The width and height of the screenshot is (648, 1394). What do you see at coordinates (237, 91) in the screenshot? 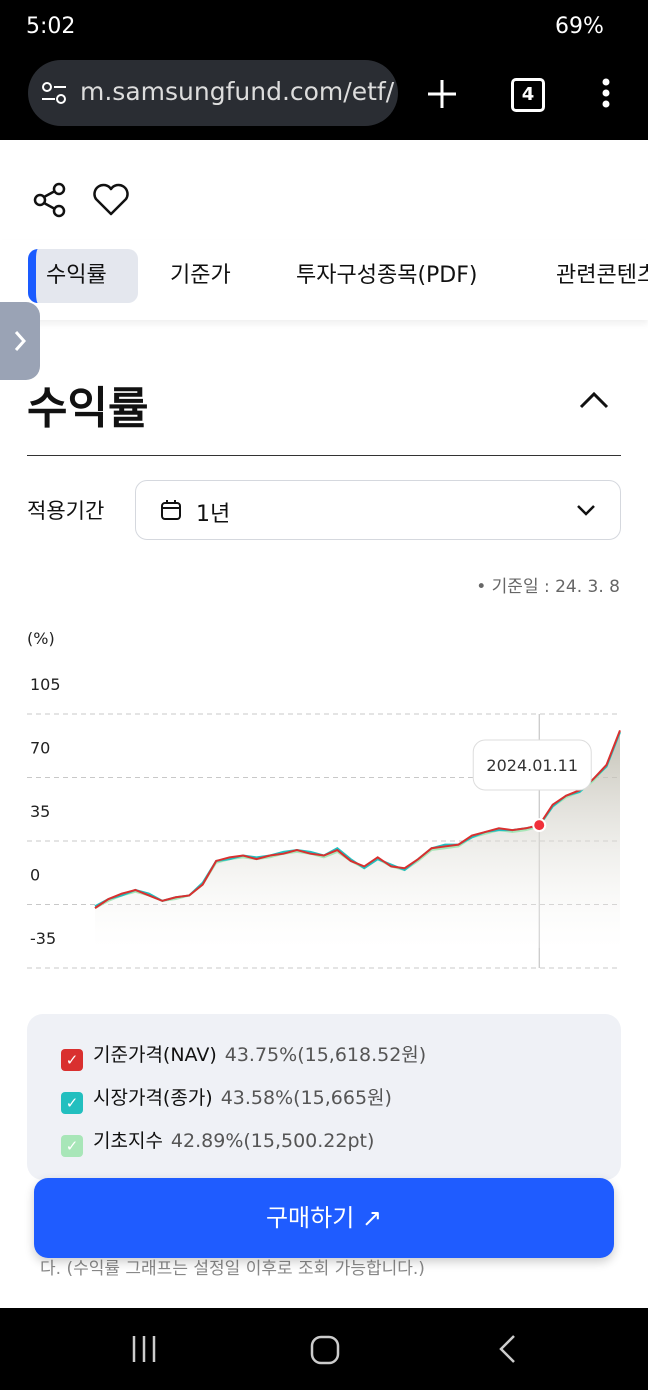
I see `url-text: m.samsungfund.com/etf/` at bounding box center [237, 91].